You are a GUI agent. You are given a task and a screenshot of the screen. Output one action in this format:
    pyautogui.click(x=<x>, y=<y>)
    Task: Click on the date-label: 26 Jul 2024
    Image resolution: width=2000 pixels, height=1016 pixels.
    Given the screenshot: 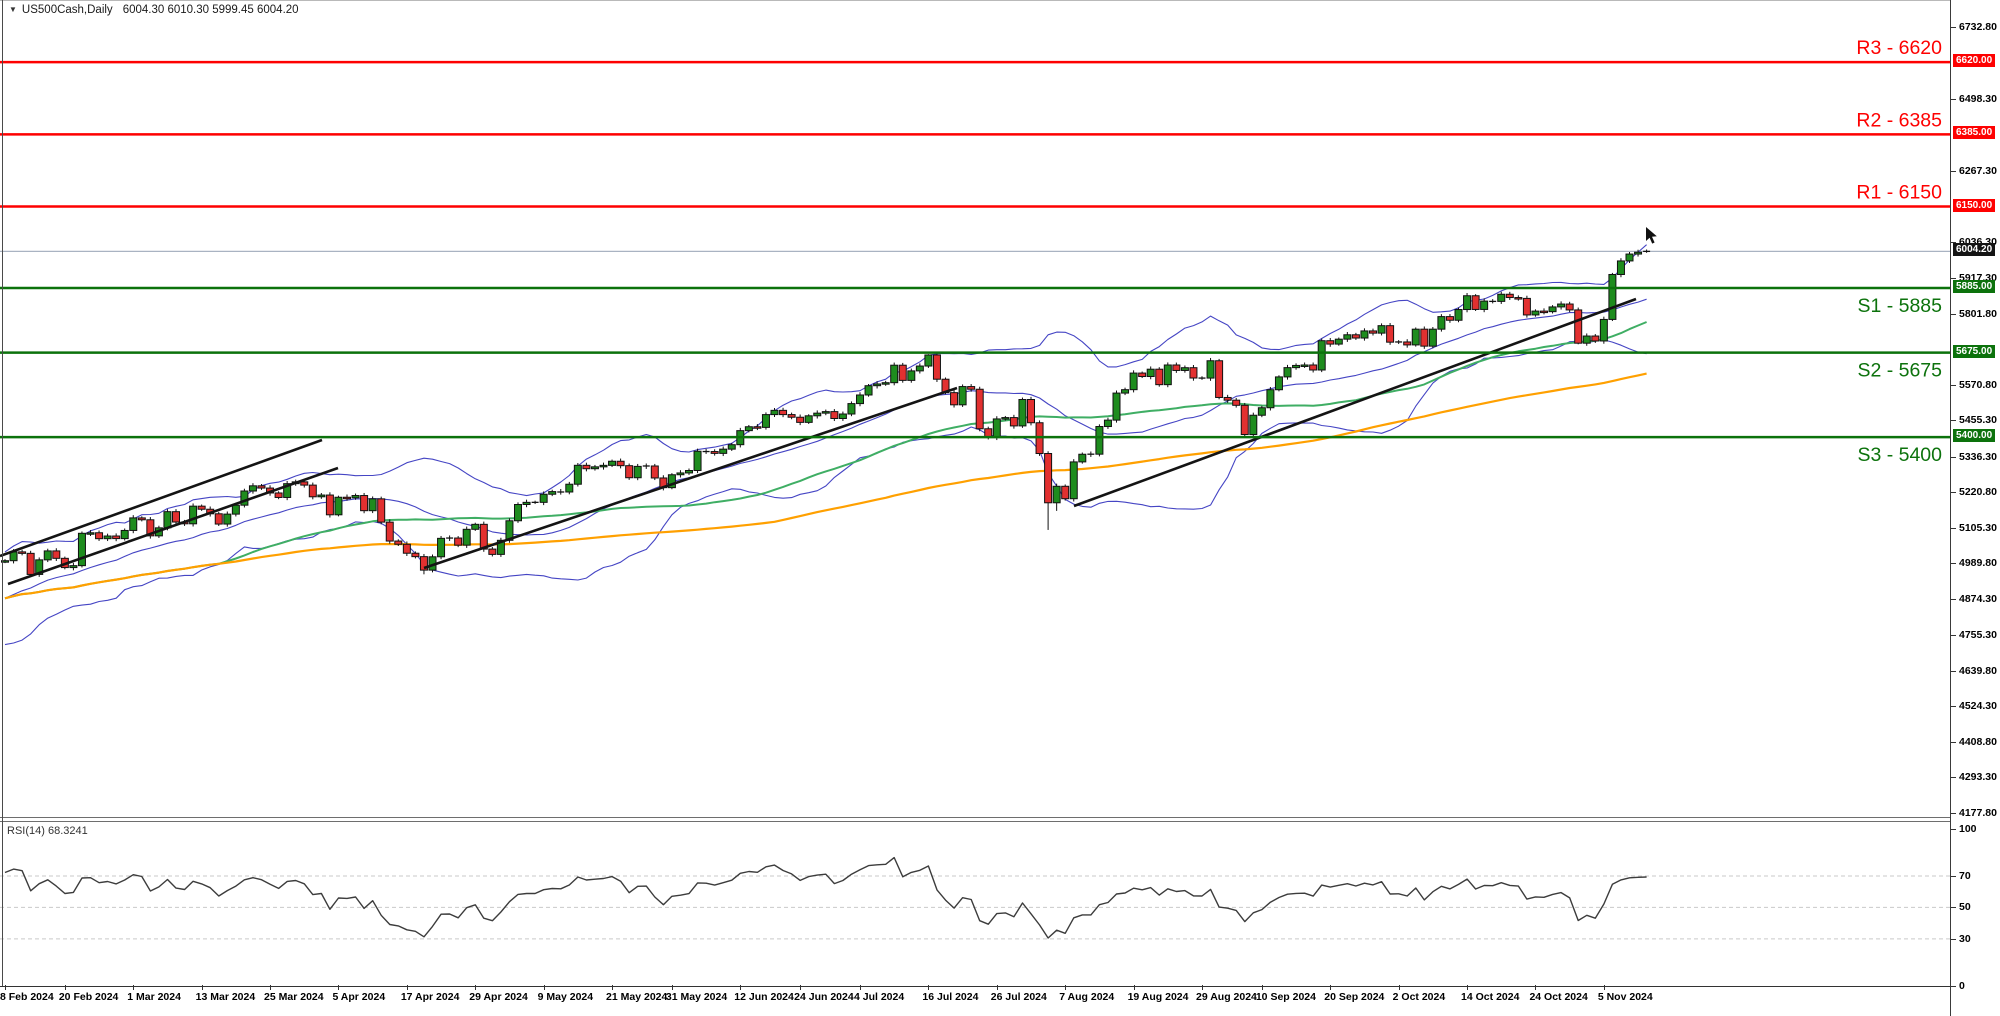 What is the action you would take?
    pyautogui.click(x=1018, y=997)
    